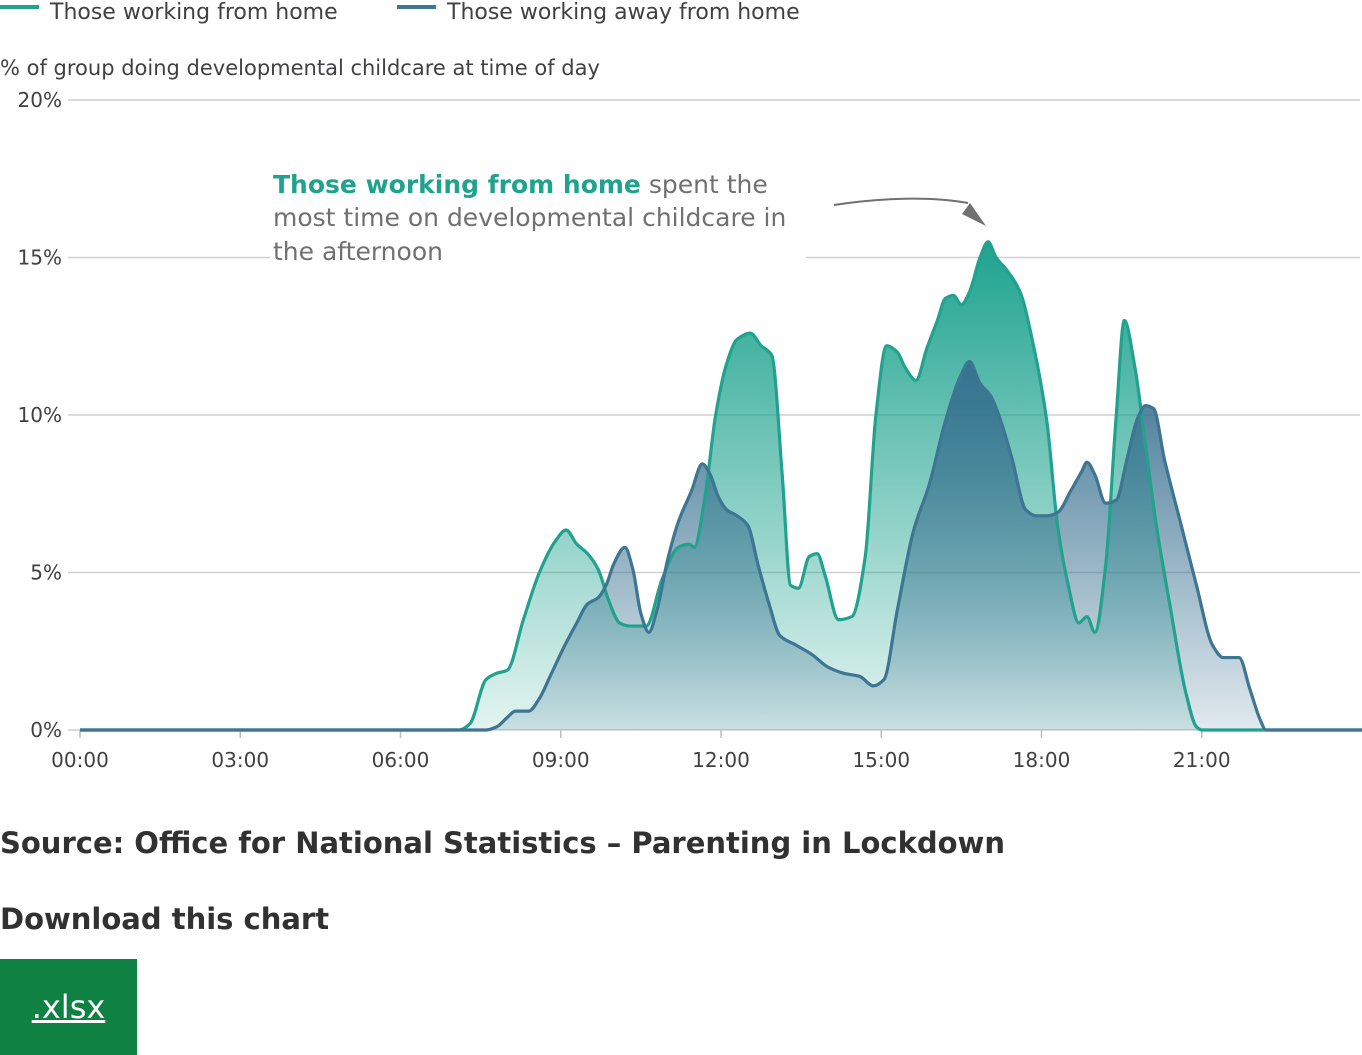  I want to click on download-xlsx-button: .xlsx, so click(68, 1007).